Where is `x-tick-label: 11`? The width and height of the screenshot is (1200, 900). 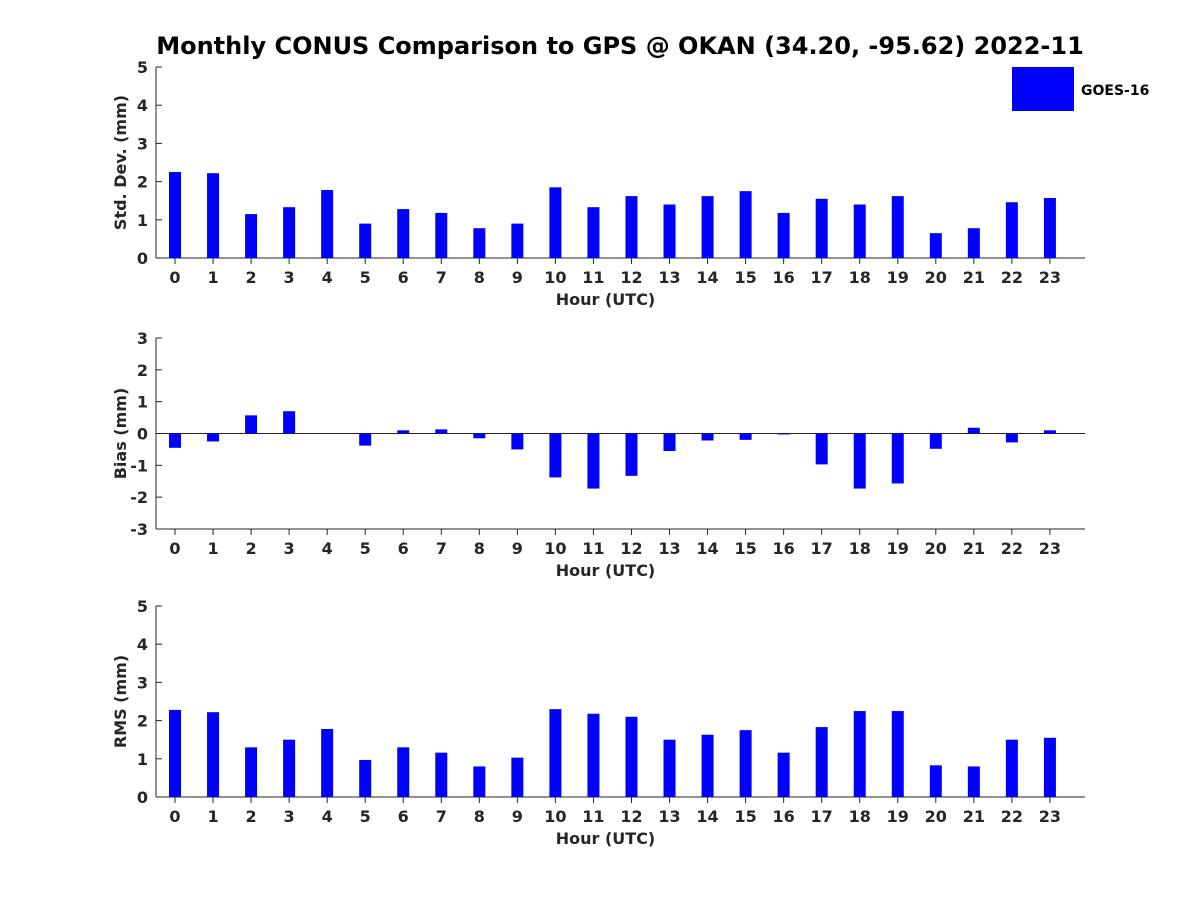
x-tick-label: 11 is located at coordinates (593, 548).